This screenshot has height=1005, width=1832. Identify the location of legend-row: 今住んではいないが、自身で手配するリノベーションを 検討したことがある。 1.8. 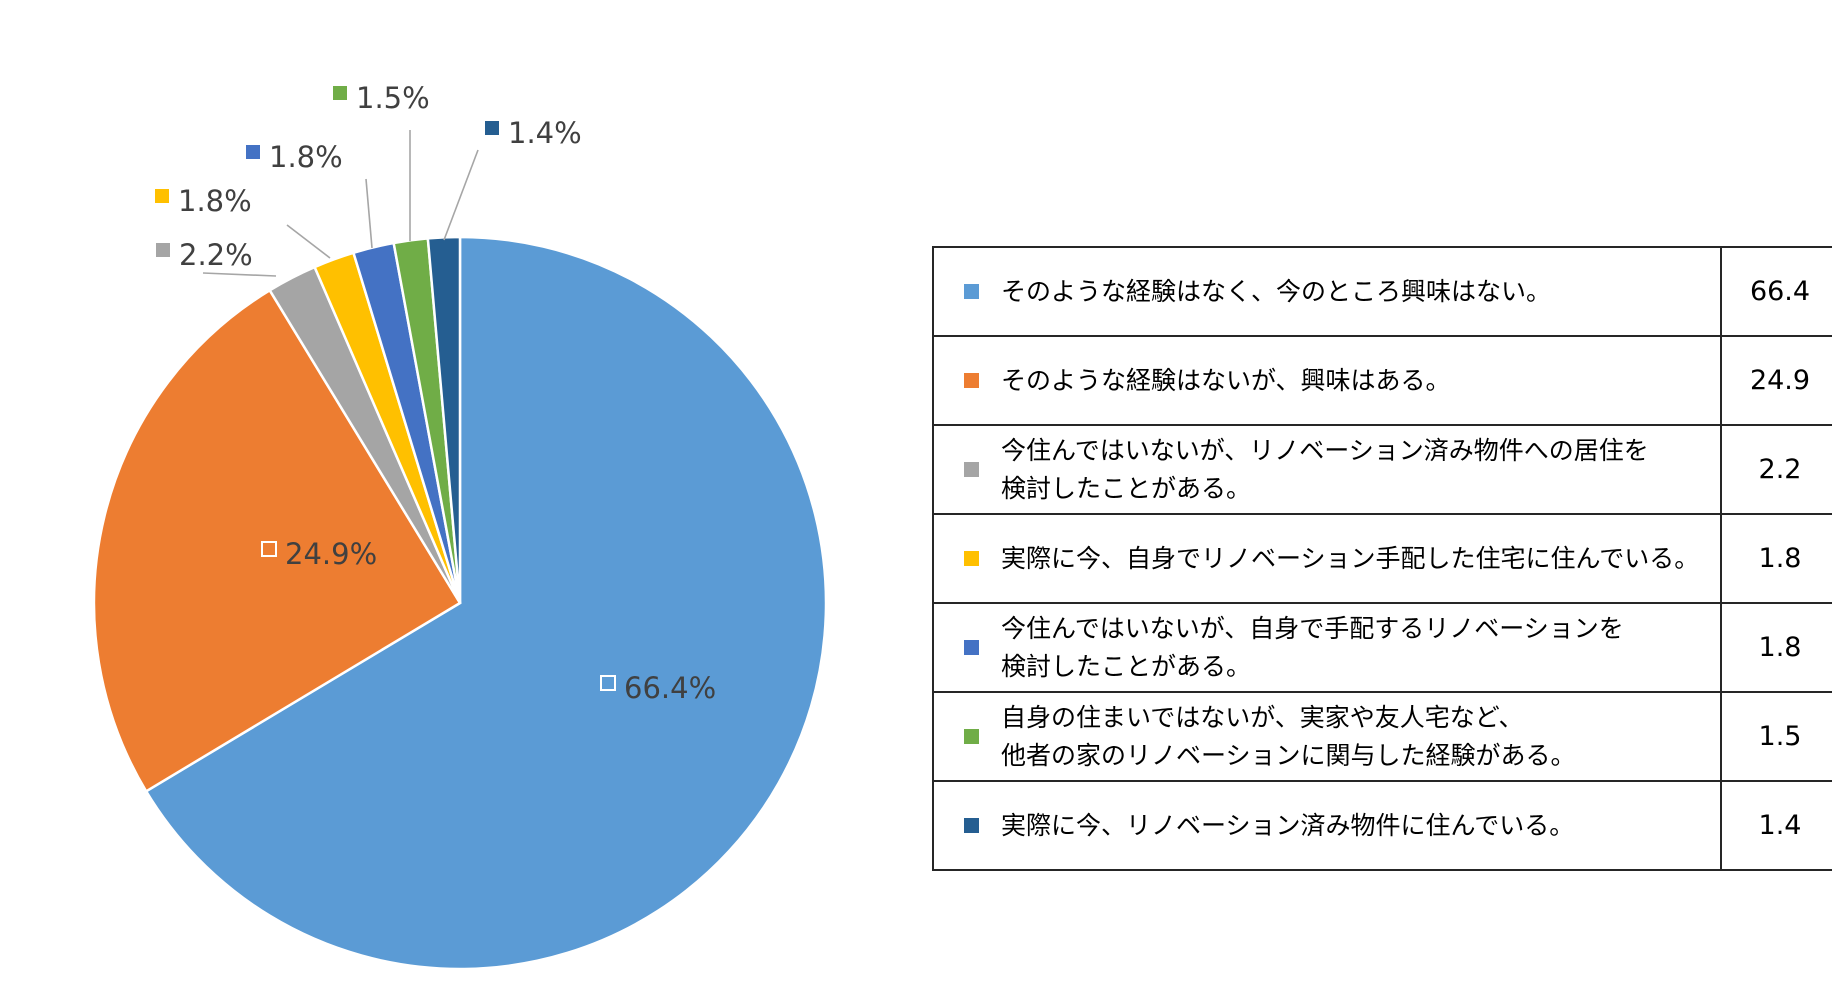
(1382, 647).